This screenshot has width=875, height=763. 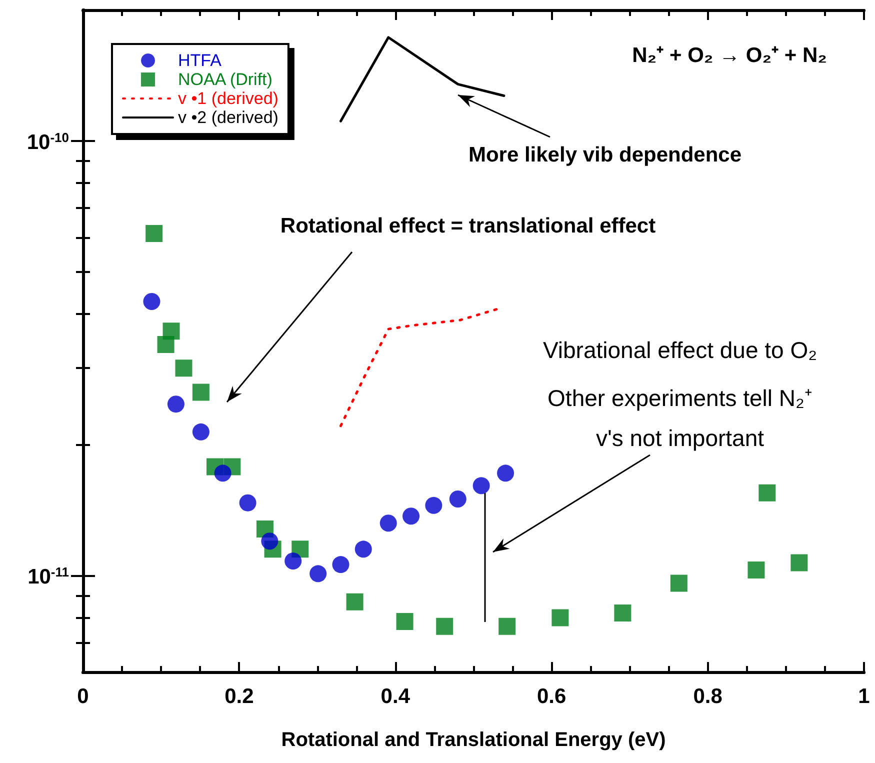 What do you see at coordinates (468, 226) in the screenshot?
I see `annotation: Rotational effect = translational effect` at bounding box center [468, 226].